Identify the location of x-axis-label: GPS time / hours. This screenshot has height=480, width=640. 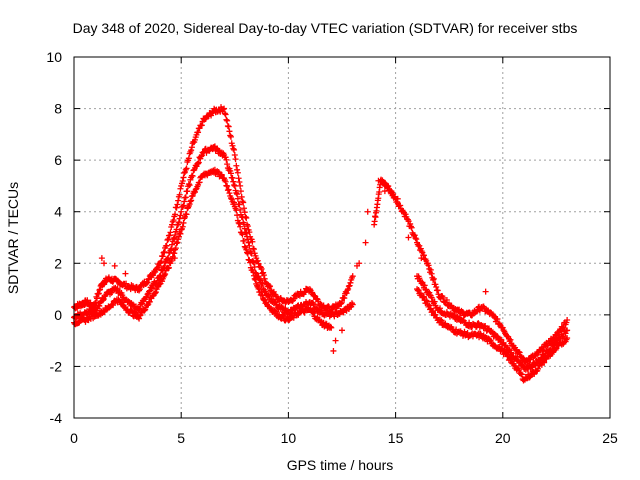
(340, 465).